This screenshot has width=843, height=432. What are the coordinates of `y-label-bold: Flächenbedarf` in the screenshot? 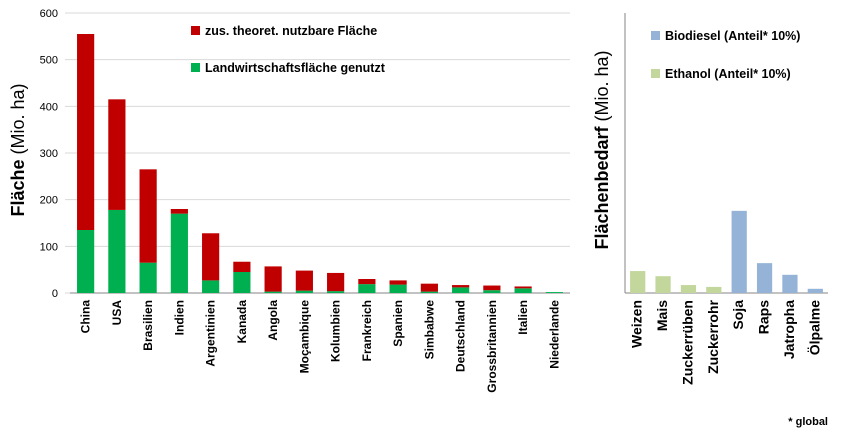 It's located at (602, 187).